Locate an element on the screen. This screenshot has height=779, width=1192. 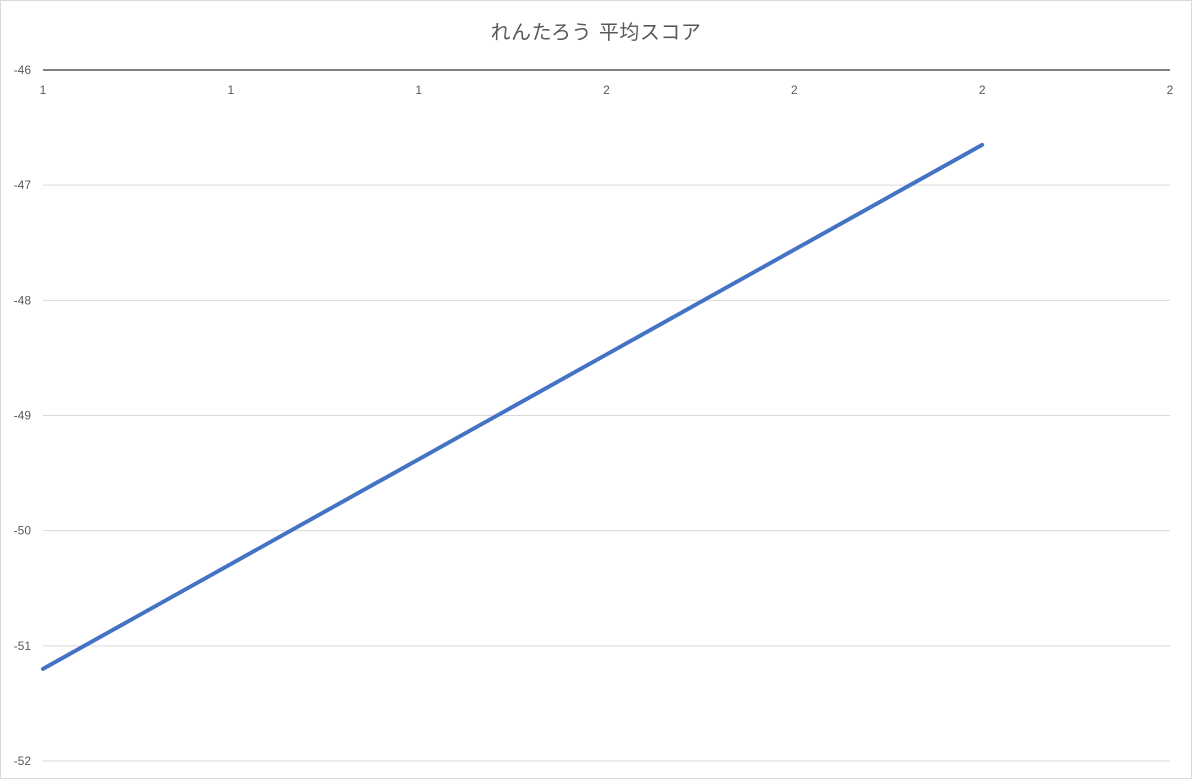
y-tick-label: -49 is located at coordinates (23, 416).